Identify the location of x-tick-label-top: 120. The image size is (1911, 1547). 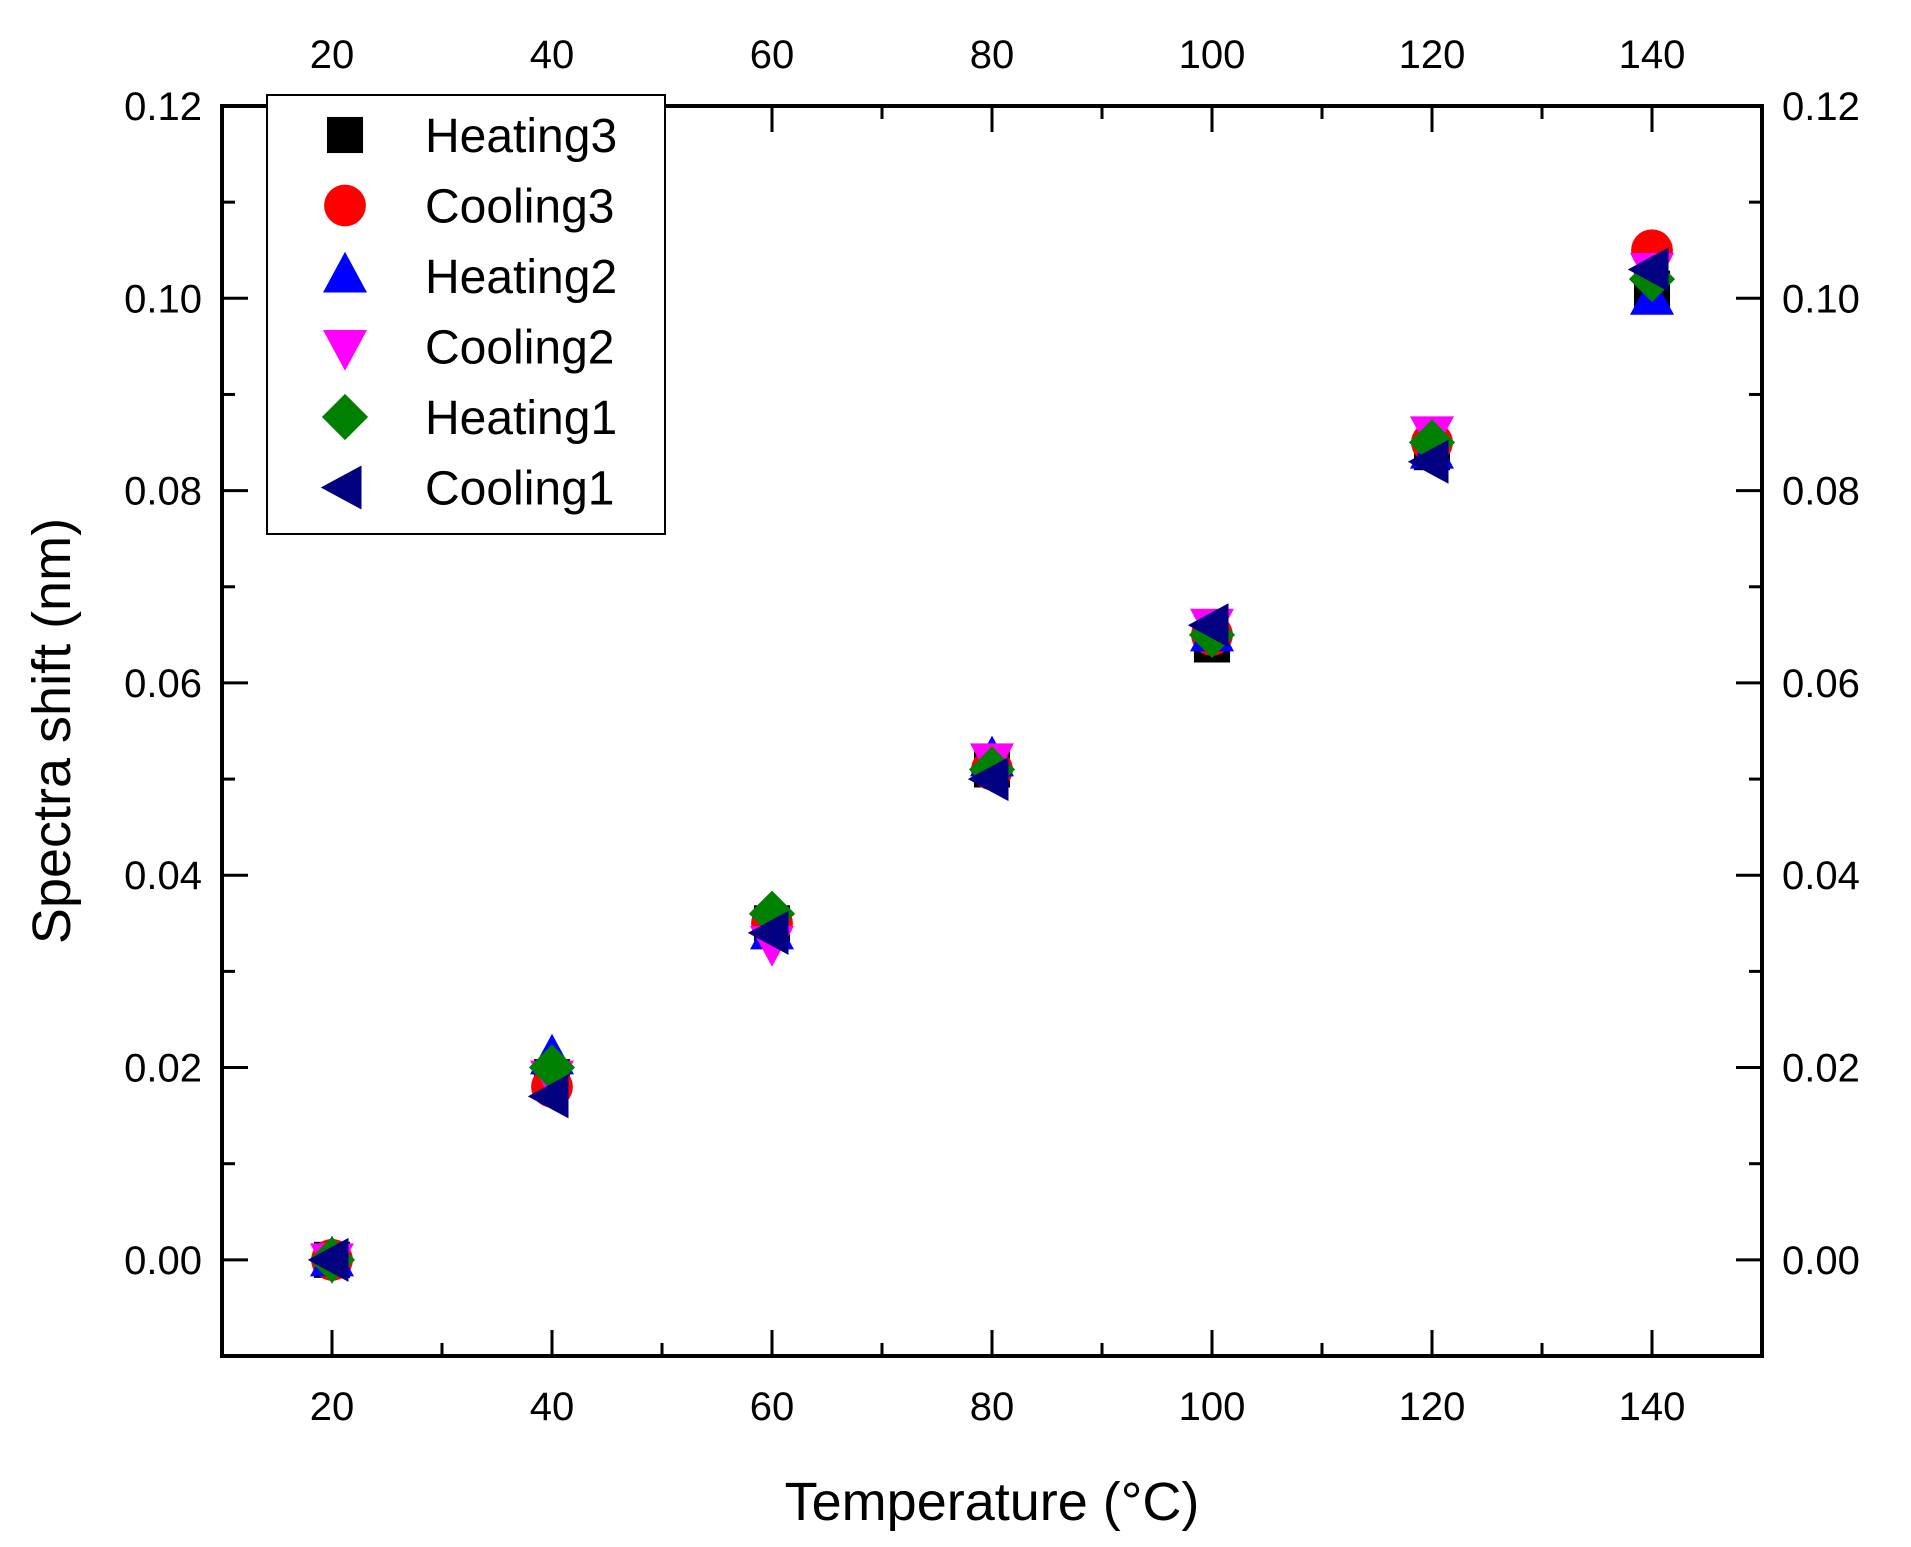
(1432, 55).